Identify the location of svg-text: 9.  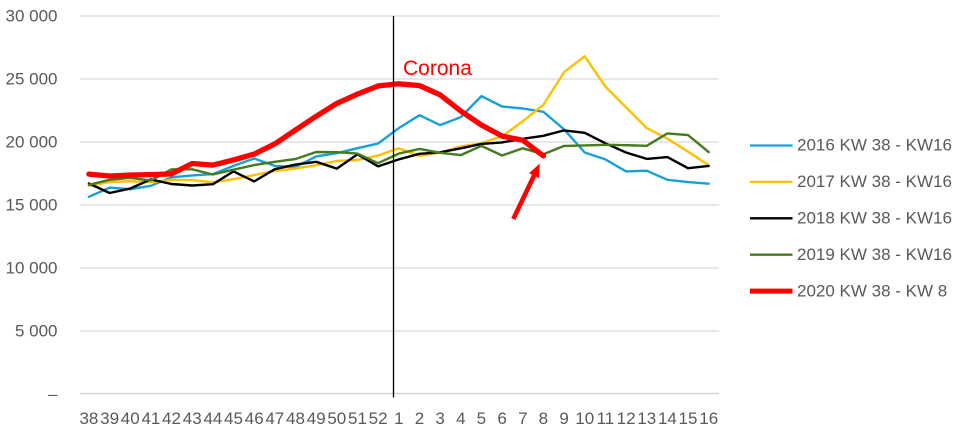
(563, 418).